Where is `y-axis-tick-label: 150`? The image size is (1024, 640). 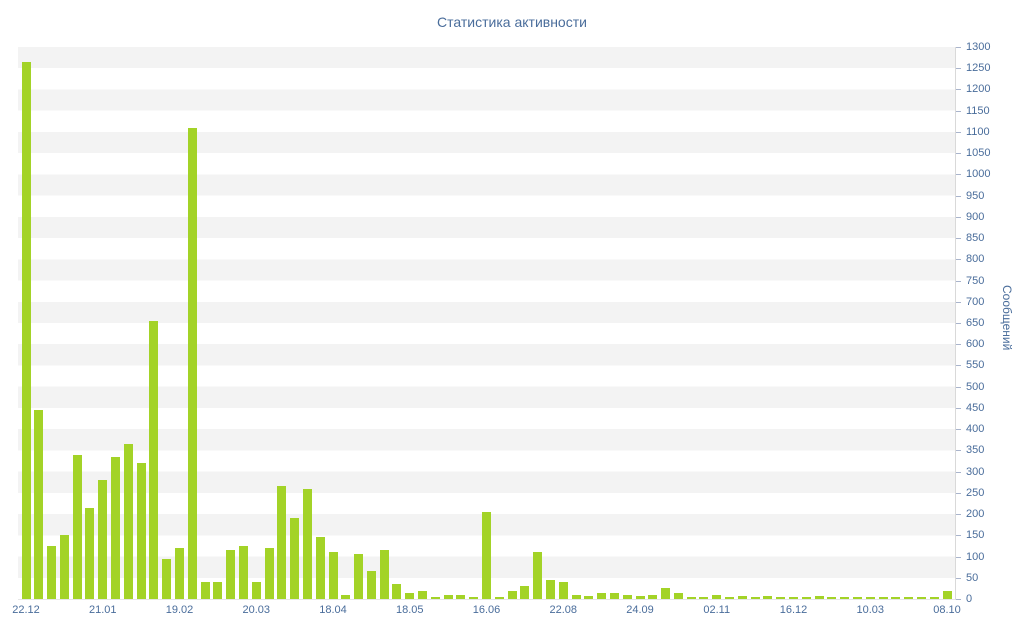 y-axis-tick-label: 150 is located at coordinates (975, 535).